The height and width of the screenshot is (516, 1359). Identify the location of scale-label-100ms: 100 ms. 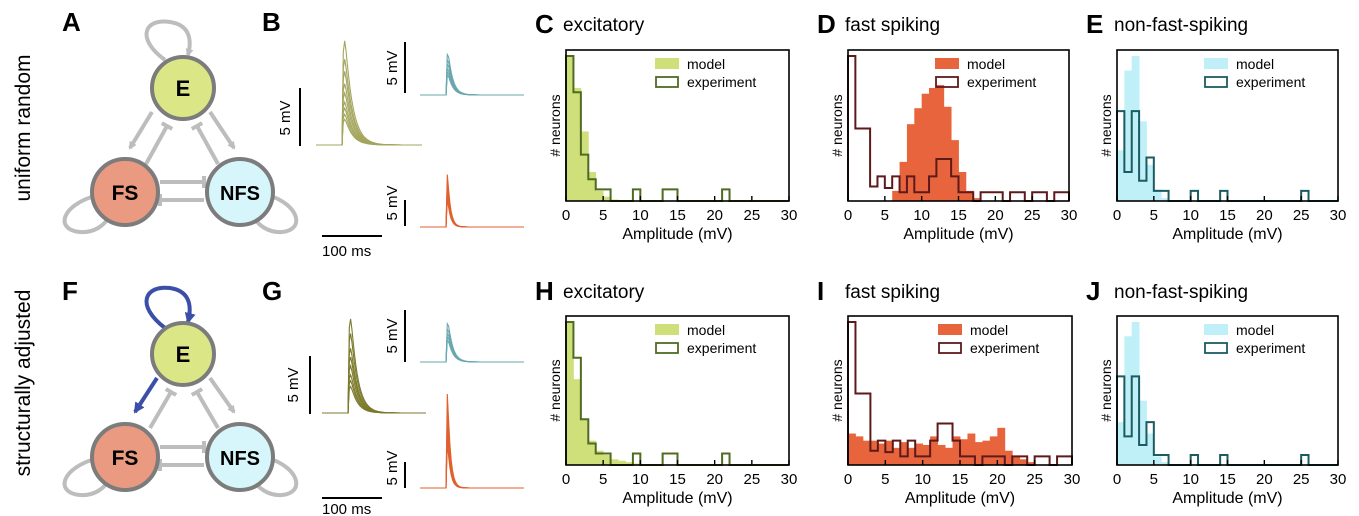
(346, 508).